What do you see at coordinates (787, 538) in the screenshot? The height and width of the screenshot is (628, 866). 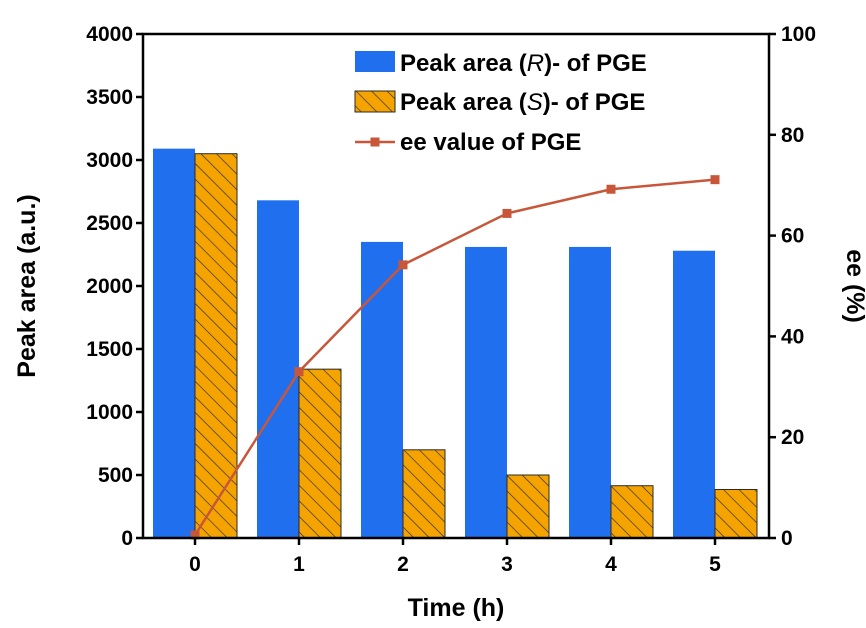 I see `y2-tick-label-0: 0` at bounding box center [787, 538].